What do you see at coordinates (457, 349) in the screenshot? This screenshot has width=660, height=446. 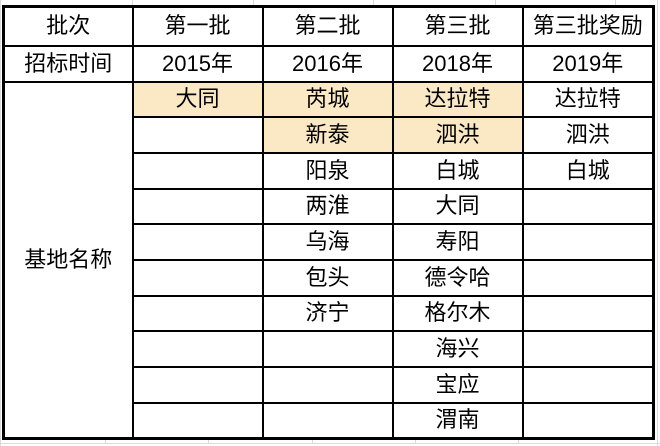 I see `base-cell: 海兴` at bounding box center [457, 349].